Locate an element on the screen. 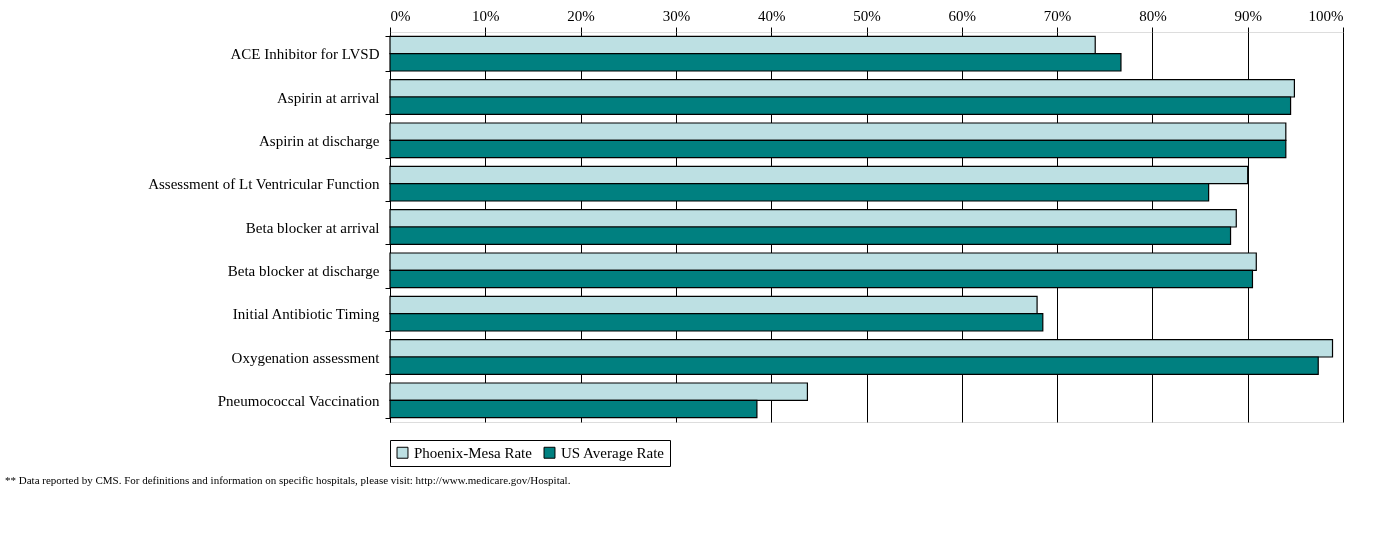  y-tick-label: Beta blocker at arrival is located at coordinates (312, 227).